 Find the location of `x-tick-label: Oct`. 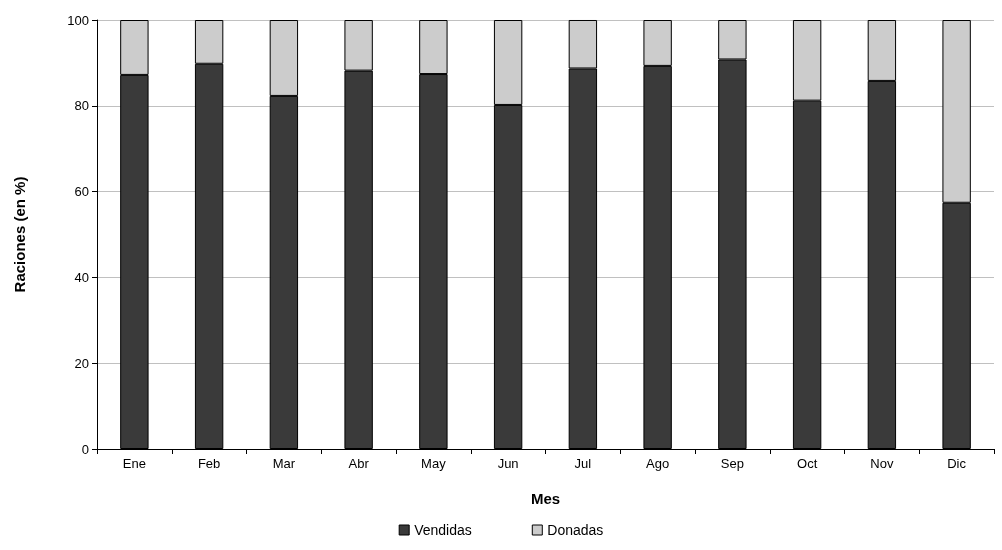

x-tick-label: Oct is located at coordinates (807, 463).